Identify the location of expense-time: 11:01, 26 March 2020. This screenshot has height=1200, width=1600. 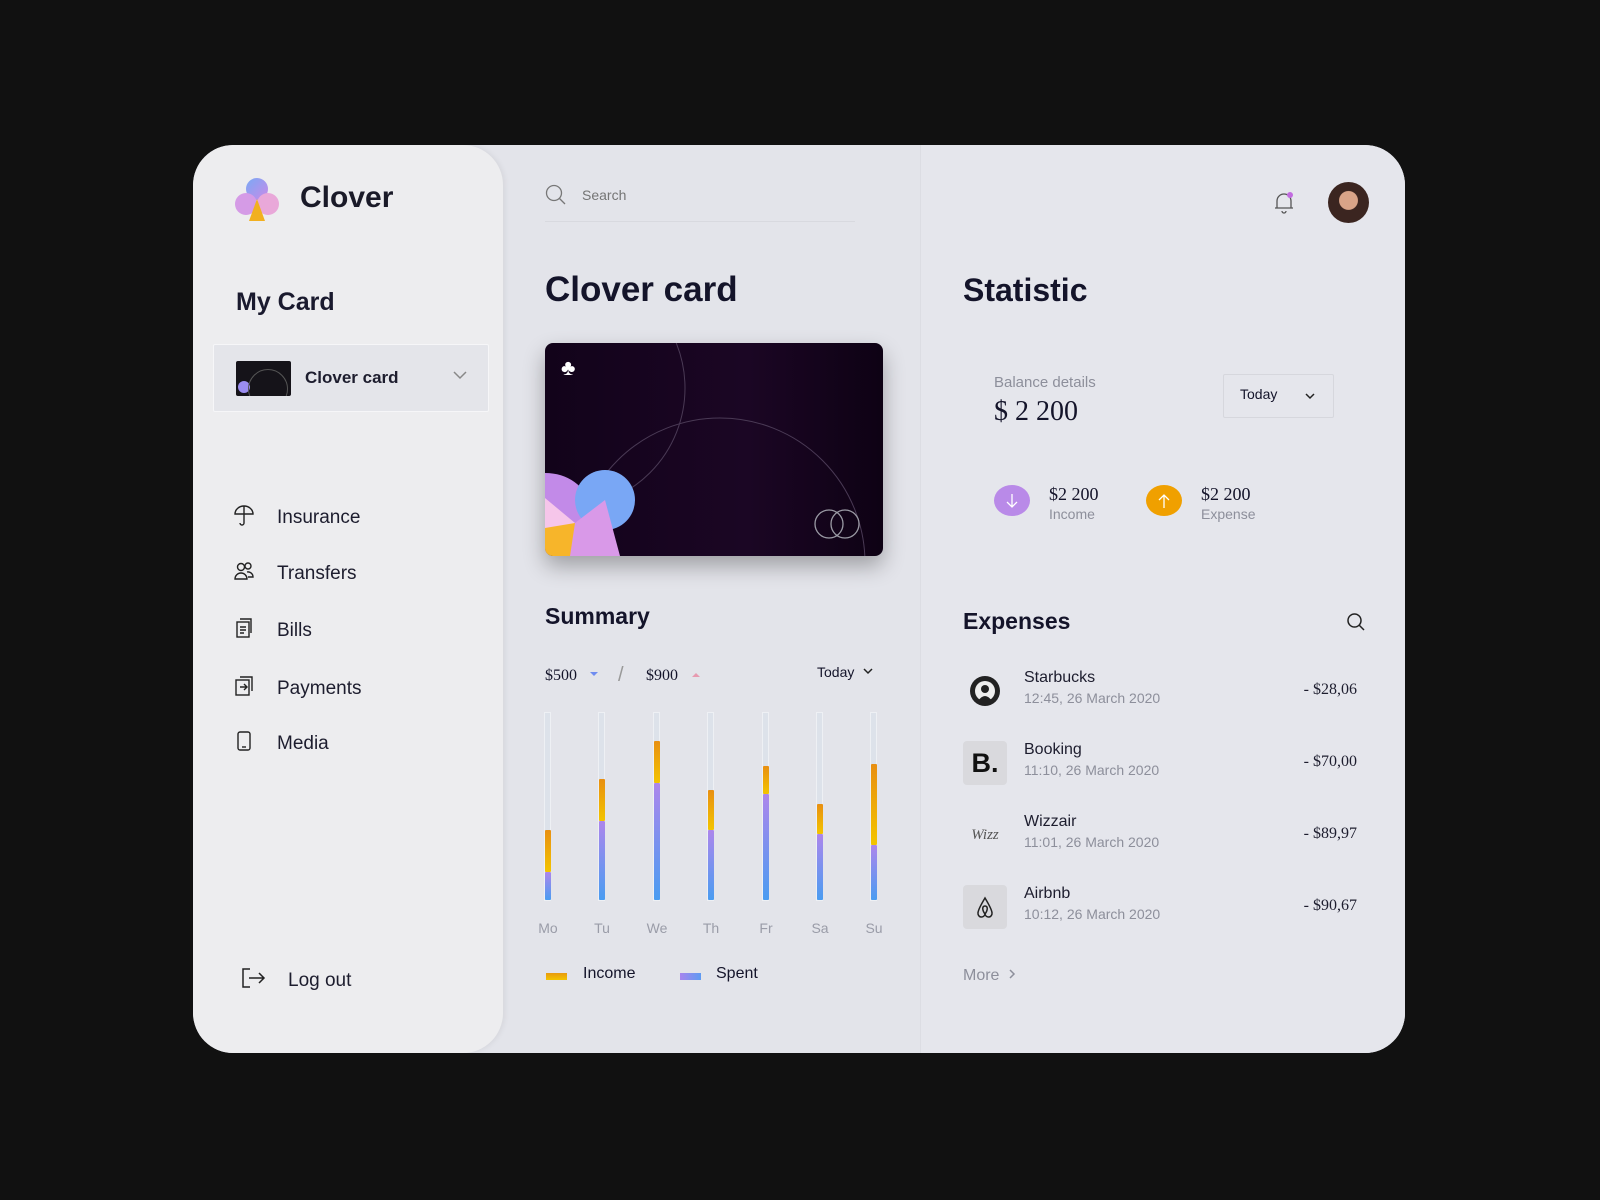
(1092, 842).